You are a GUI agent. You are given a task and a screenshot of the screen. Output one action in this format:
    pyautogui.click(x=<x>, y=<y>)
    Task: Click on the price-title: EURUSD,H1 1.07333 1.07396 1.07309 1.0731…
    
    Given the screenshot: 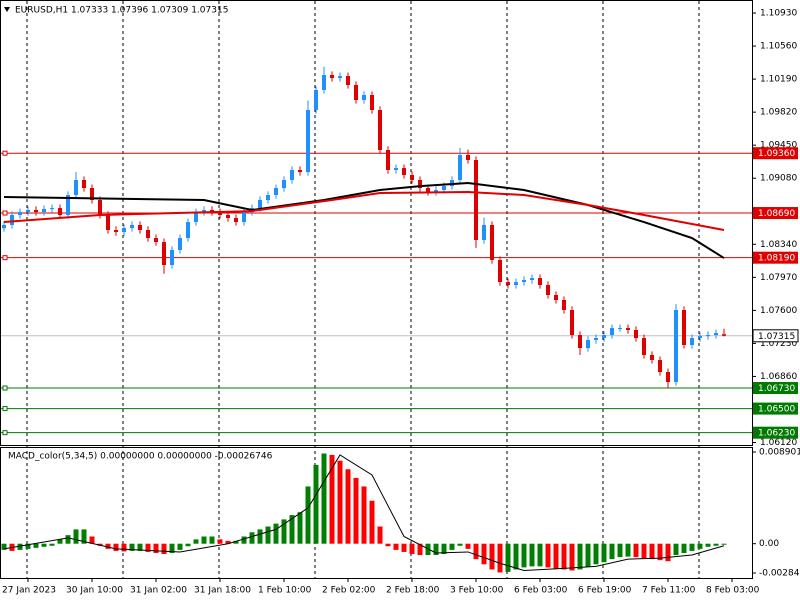 What is the action you would take?
    pyautogui.click(x=121, y=11)
    